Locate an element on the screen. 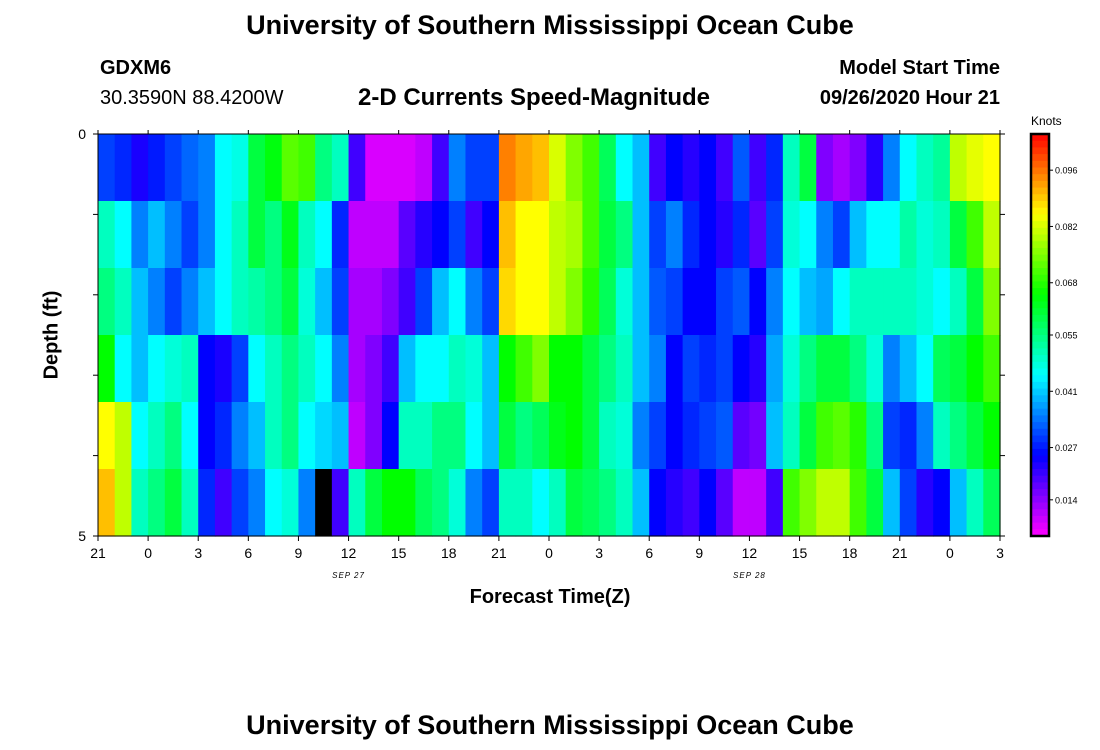 The height and width of the screenshot is (750, 1100). colorbar-tick-label: 0.014 is located at coordinates (1066, 500).